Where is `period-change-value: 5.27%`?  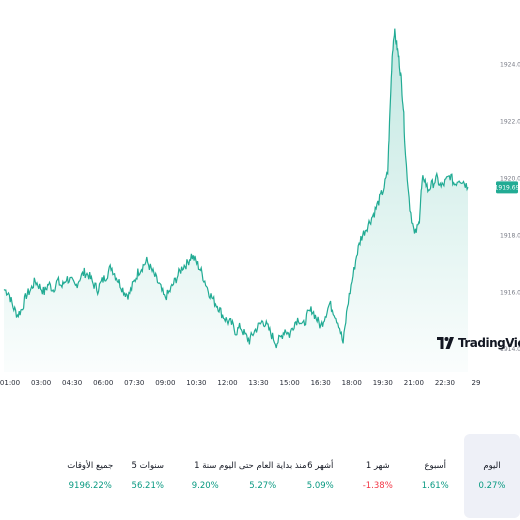 period-change-value: 5.27% is located at coordinates (263, 486).